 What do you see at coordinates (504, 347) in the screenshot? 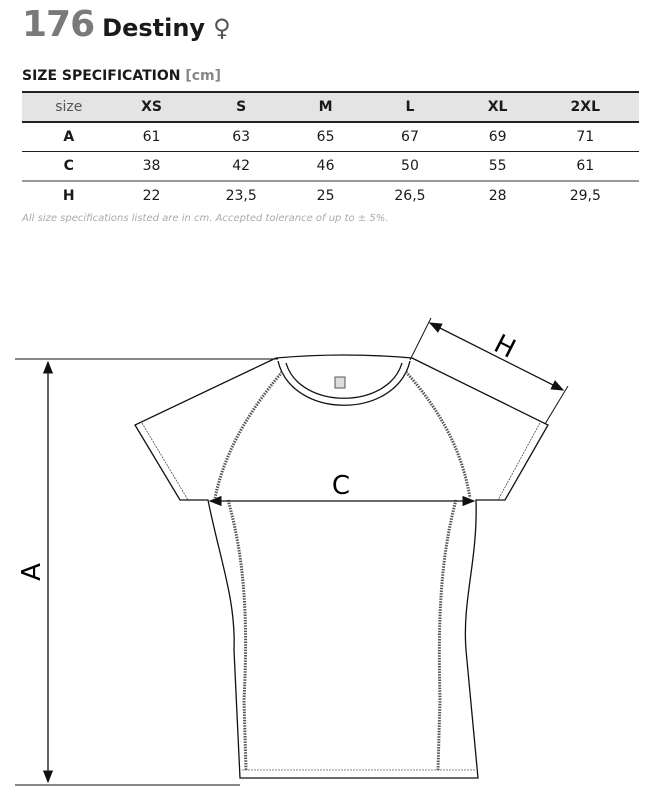
I see `label-h: H` at bounding box center [504, 347].